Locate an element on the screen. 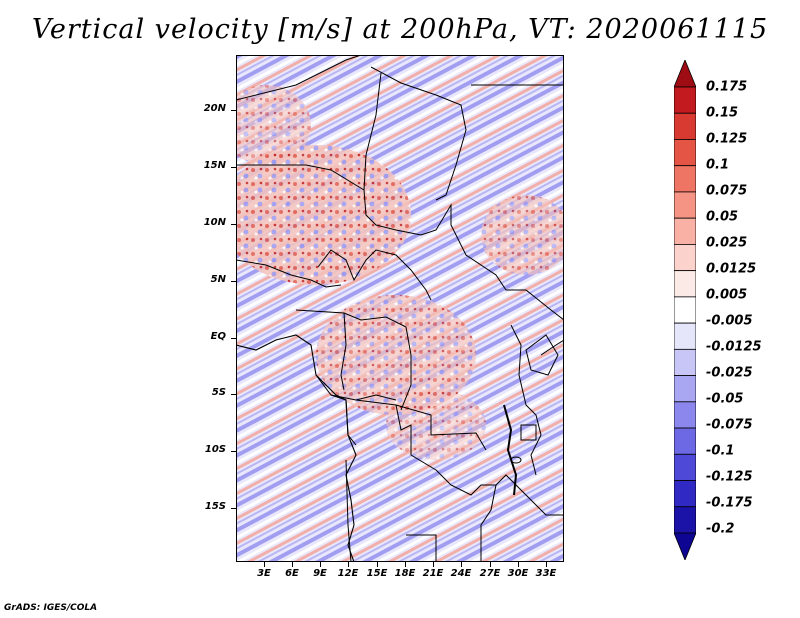 The height and width of the screenshot is (618, 800). lon-label: 27E is located at coordinates (490, 573).